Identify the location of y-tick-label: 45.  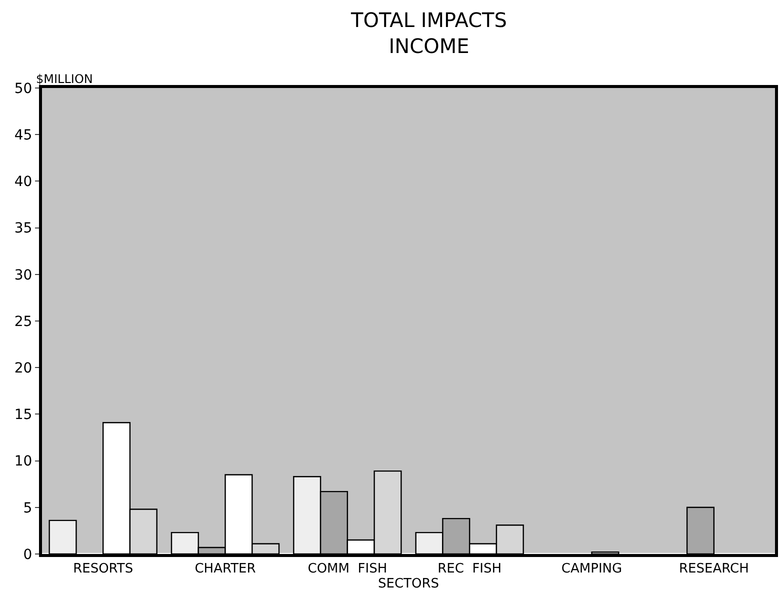
(23, 136).